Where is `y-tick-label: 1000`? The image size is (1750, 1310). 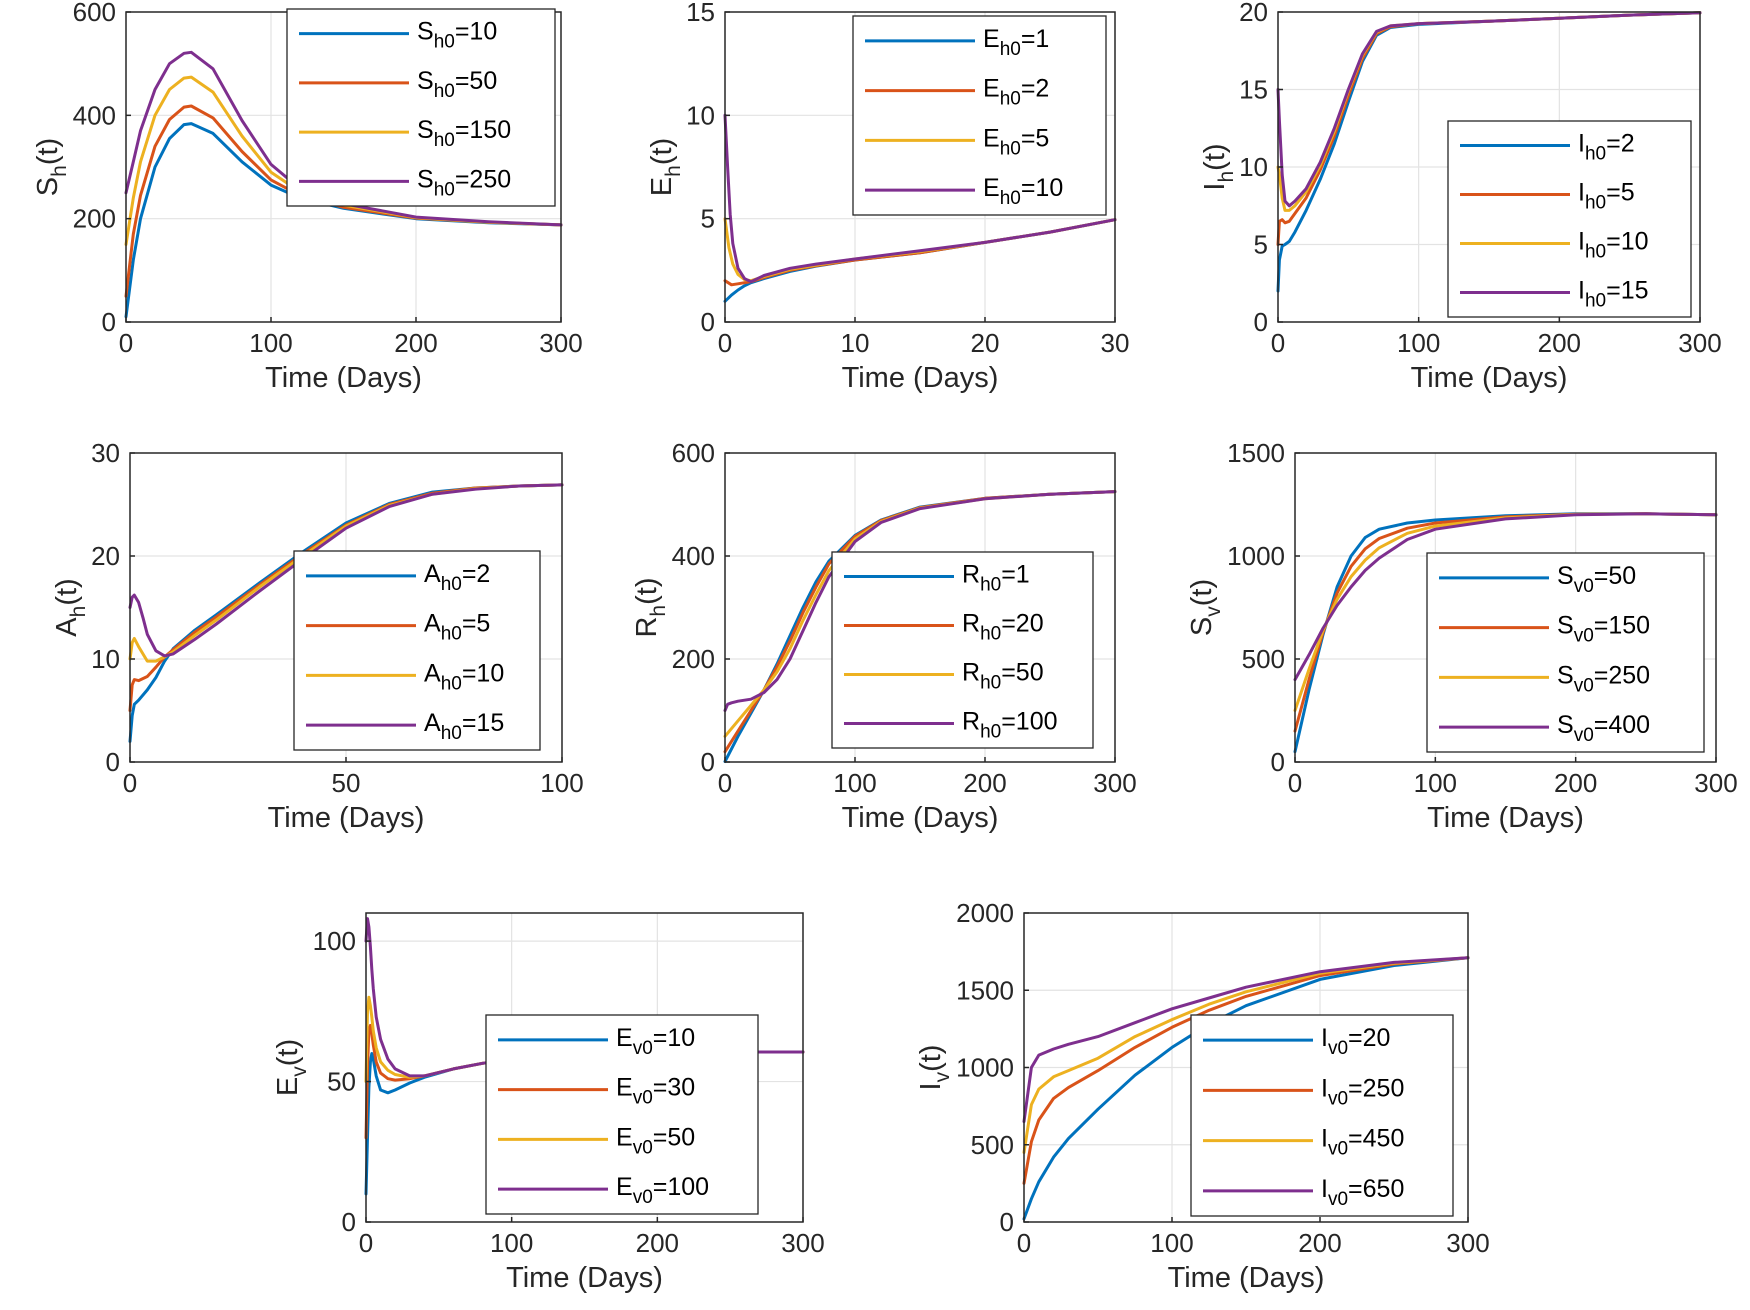
y-tick-label: 1000 is located at coordinates (1256, 556).